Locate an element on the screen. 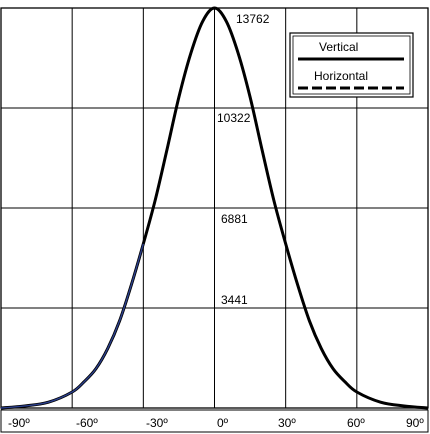  x-tick-label: -30º is located at coordinates (157, 423).